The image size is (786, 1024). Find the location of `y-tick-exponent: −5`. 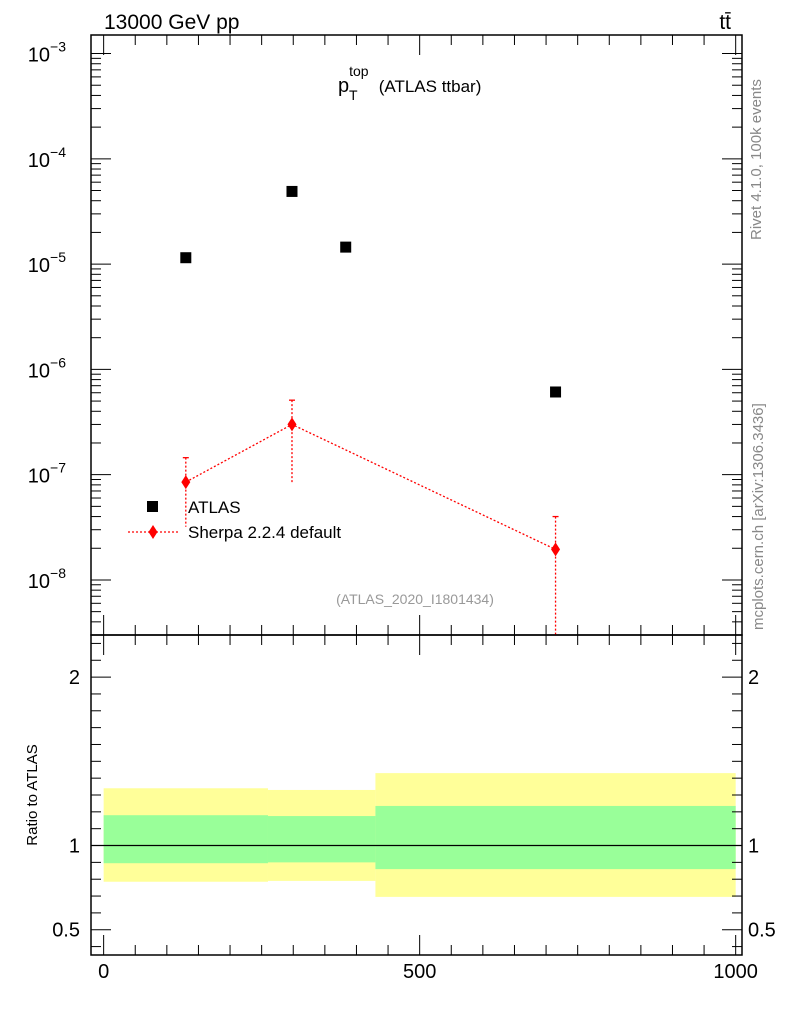

y-tick-exponent: −5 is located at coordinates (58, 257).